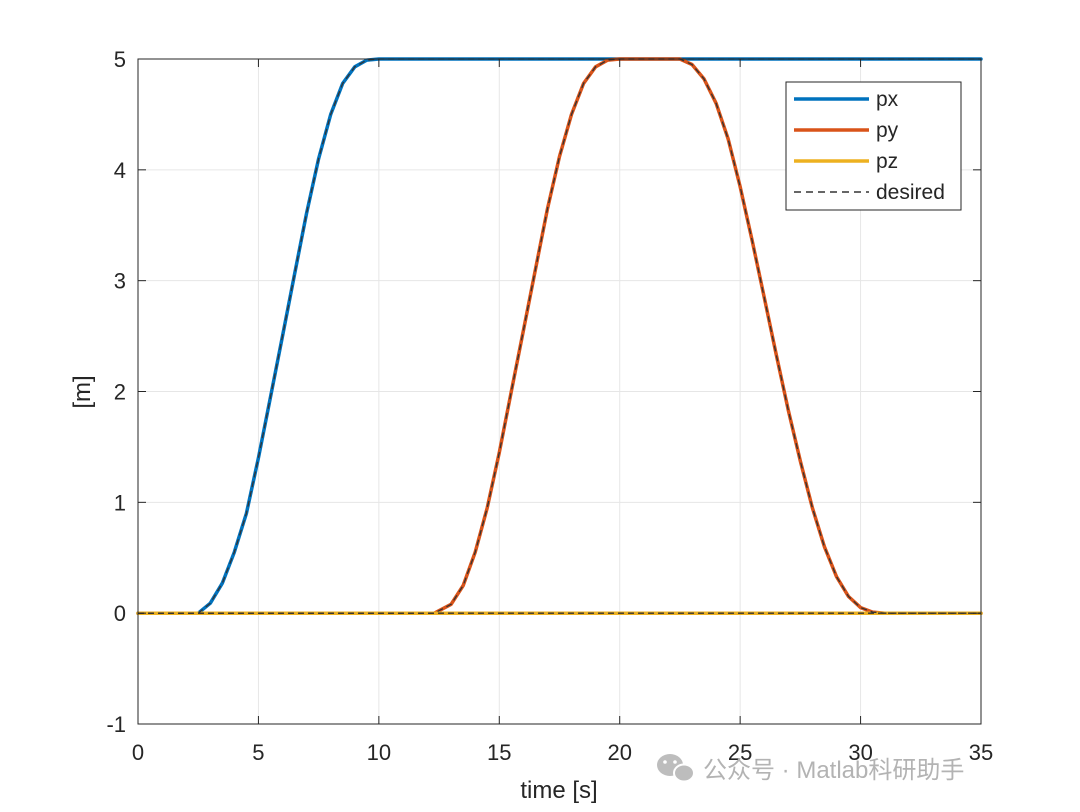 Image resolution: width=1080 pixels, height=812 pixels. Describe the element at coordinates (120, 281) in the screenshot. I see `y-tick-label: 3` at that location.